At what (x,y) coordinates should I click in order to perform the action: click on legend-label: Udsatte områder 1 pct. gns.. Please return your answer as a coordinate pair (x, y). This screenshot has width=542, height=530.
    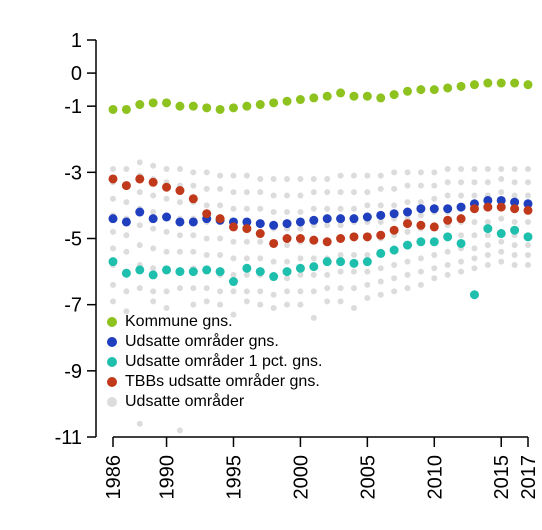
    Looking at the image, I should click on (223, 361).